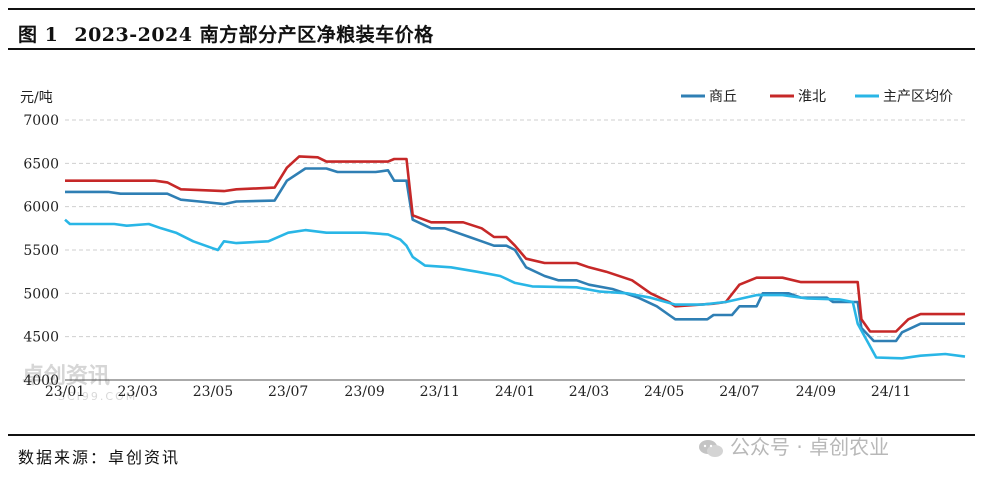 This screenshot has width=983, height=484. What do you see at coordinates (816, 392) in the screenshot?
I see `x-tick-label: 24/09` at bounding box center [816, 392].